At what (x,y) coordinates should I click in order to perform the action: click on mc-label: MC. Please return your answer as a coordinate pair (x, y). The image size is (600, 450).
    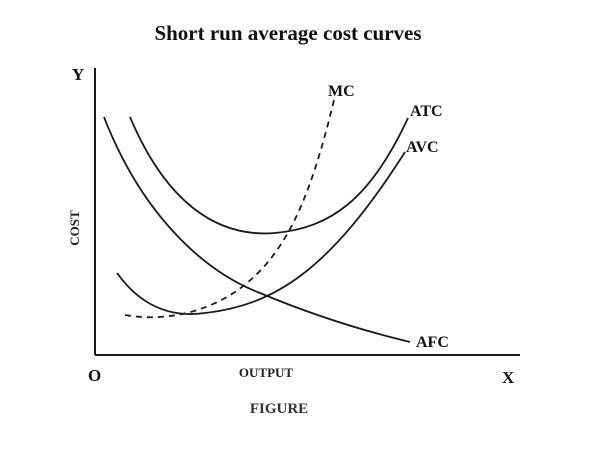
    Looking at the image, I should click on (341, 91).